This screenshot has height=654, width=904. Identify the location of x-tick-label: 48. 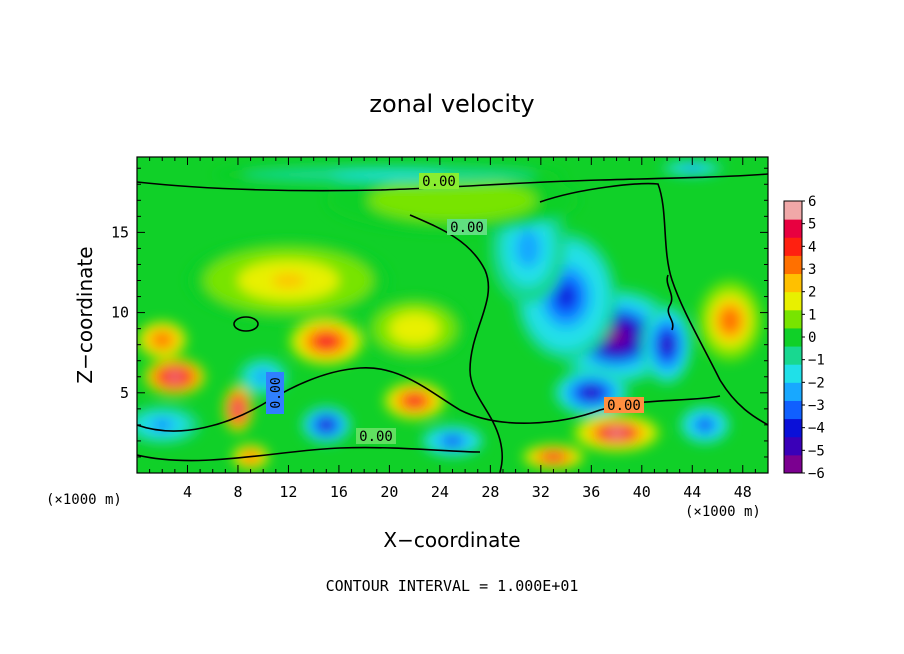
(743, 492).